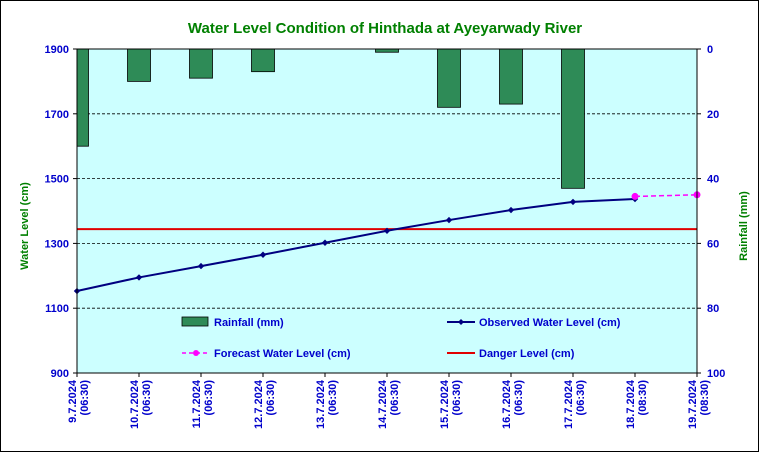 This screenshot has width=759, height=456. What do you see at coordinates (60, 374) in the screenshot?
I see `left-tick-label: 900` at bounding box center [60, 374].